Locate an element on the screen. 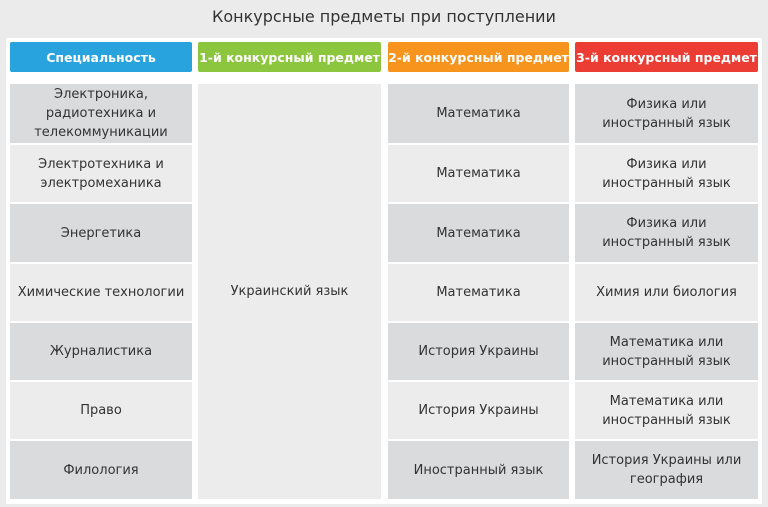 The image size is (768, 507). specialty-cell: Журналистика is located at coordinates (101, 351).